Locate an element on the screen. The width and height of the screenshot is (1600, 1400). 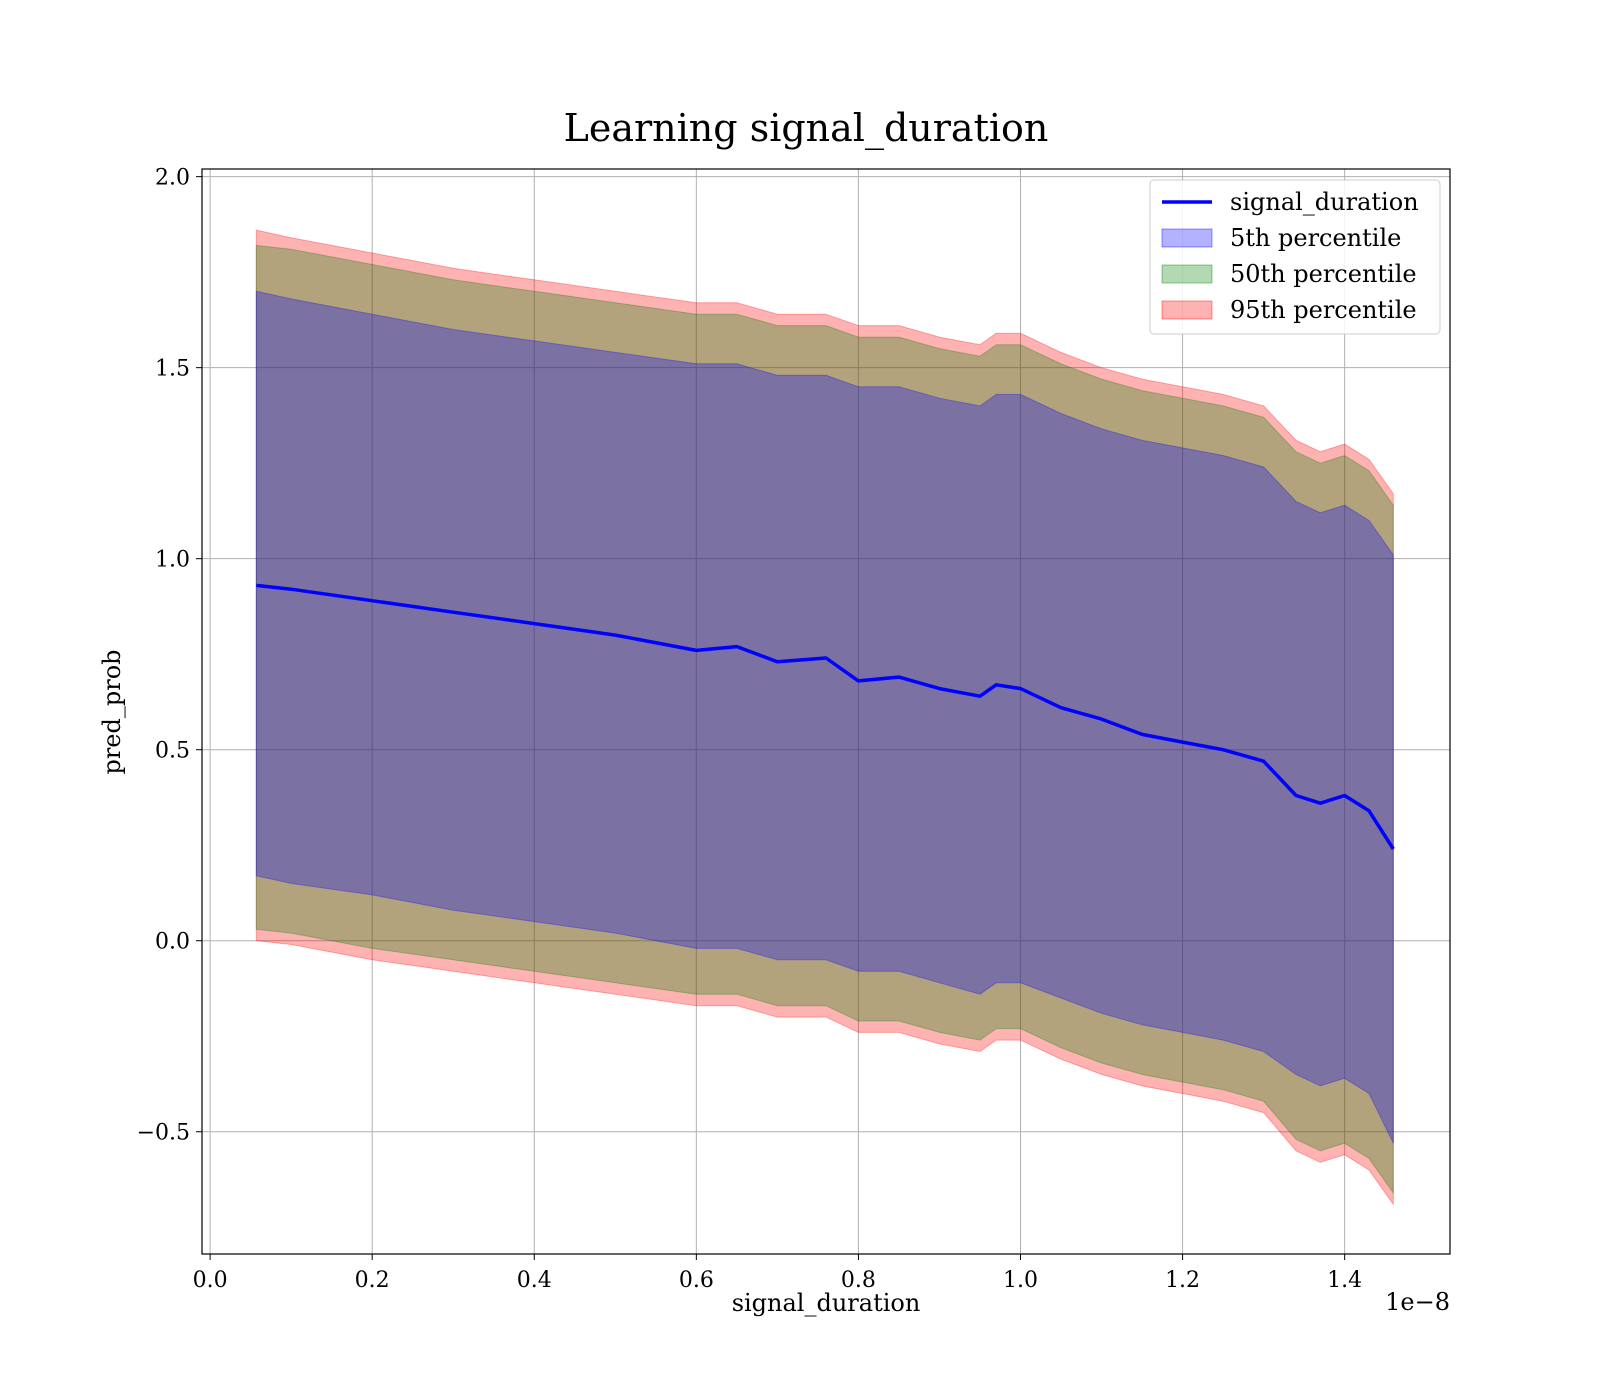
x-tick-label: 0.2 is located at coordinates (372, 1280).